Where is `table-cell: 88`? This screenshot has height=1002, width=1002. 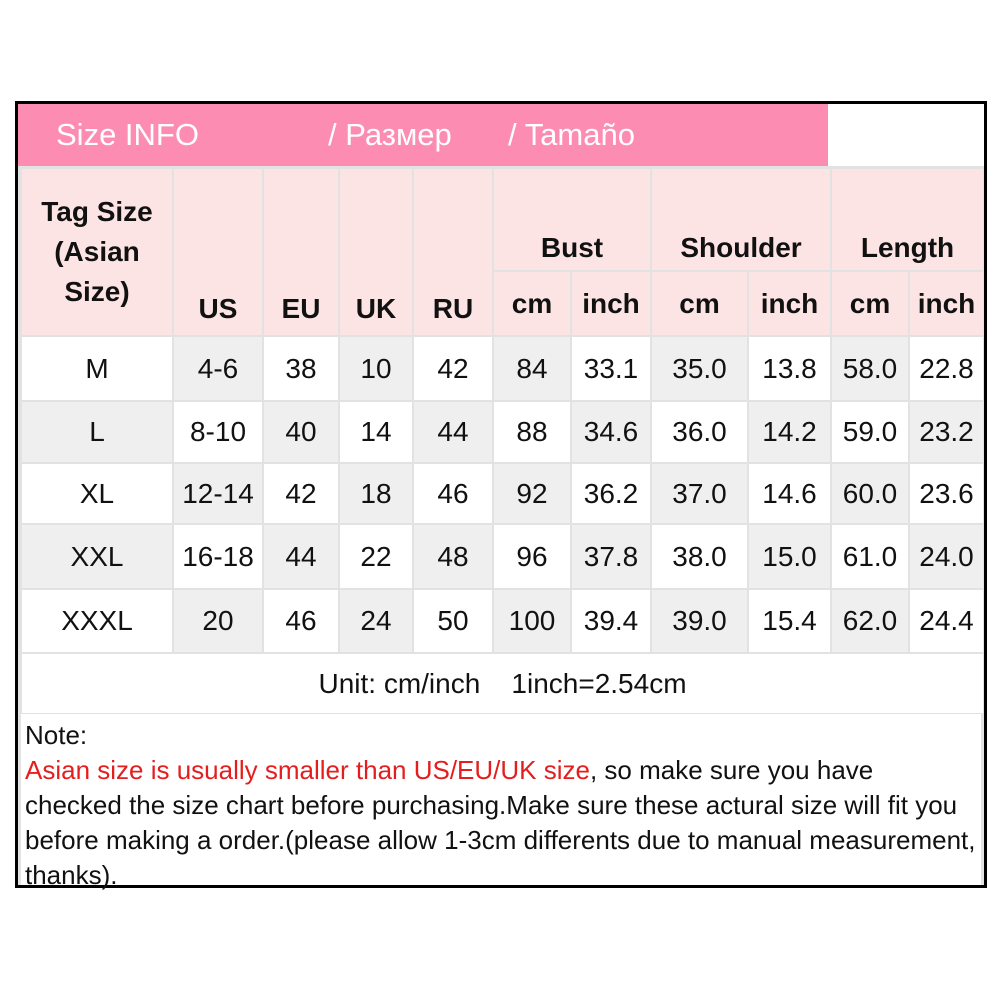
table-cell: 88 is located at coordinates (532, 432).